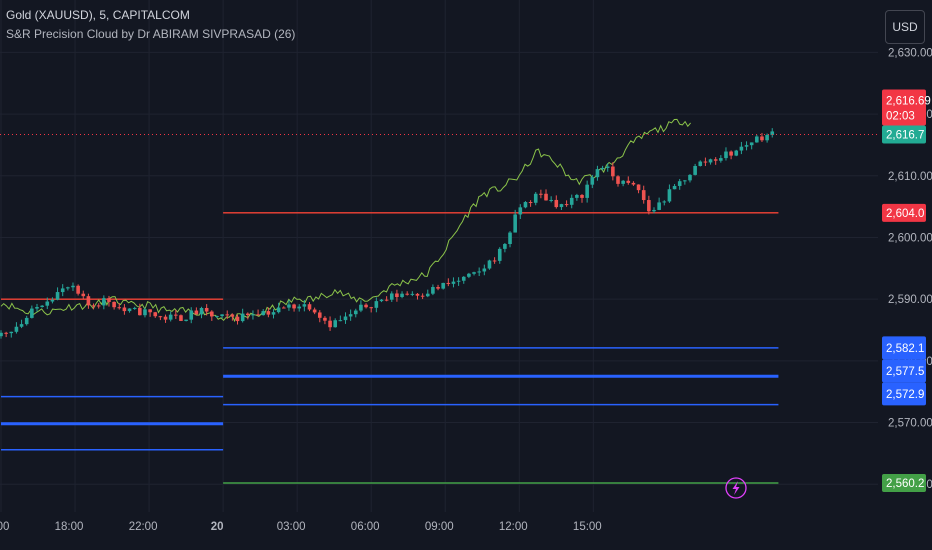 This screenshot has height=550, width=932. What do you see at coordinates (908, 102) in the screenshot?
I see `last-price-badge: 2,616.69` at bounding box center [908, 102].